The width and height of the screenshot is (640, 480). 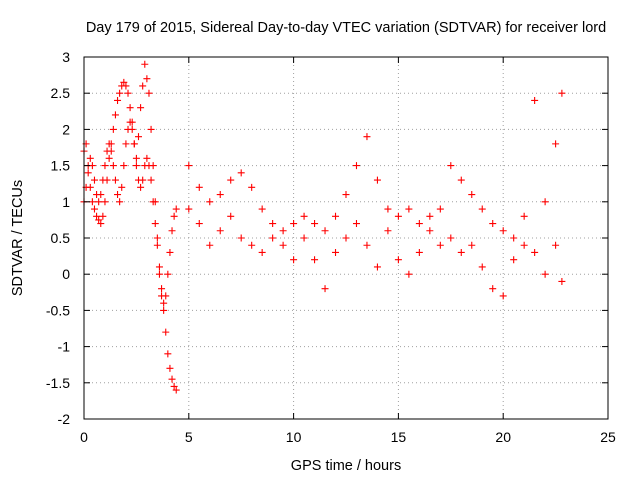 What do you see at coordinates (130, 183) in the screenshot?
I see `series-track-a` at bounding box center [130, 183].